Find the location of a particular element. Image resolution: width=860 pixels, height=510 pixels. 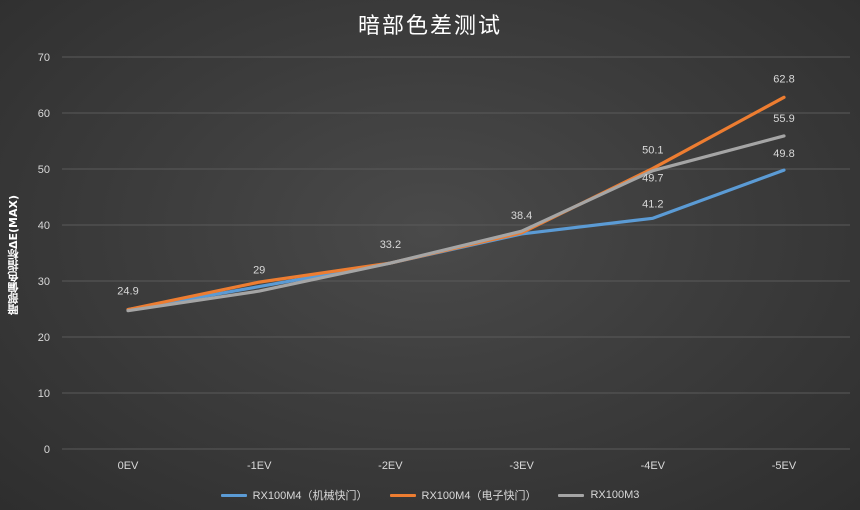

x-axis-ticks: 0EV -1EV -2EV -3EV -4EV -5EV is located at coordinates (457, 466).